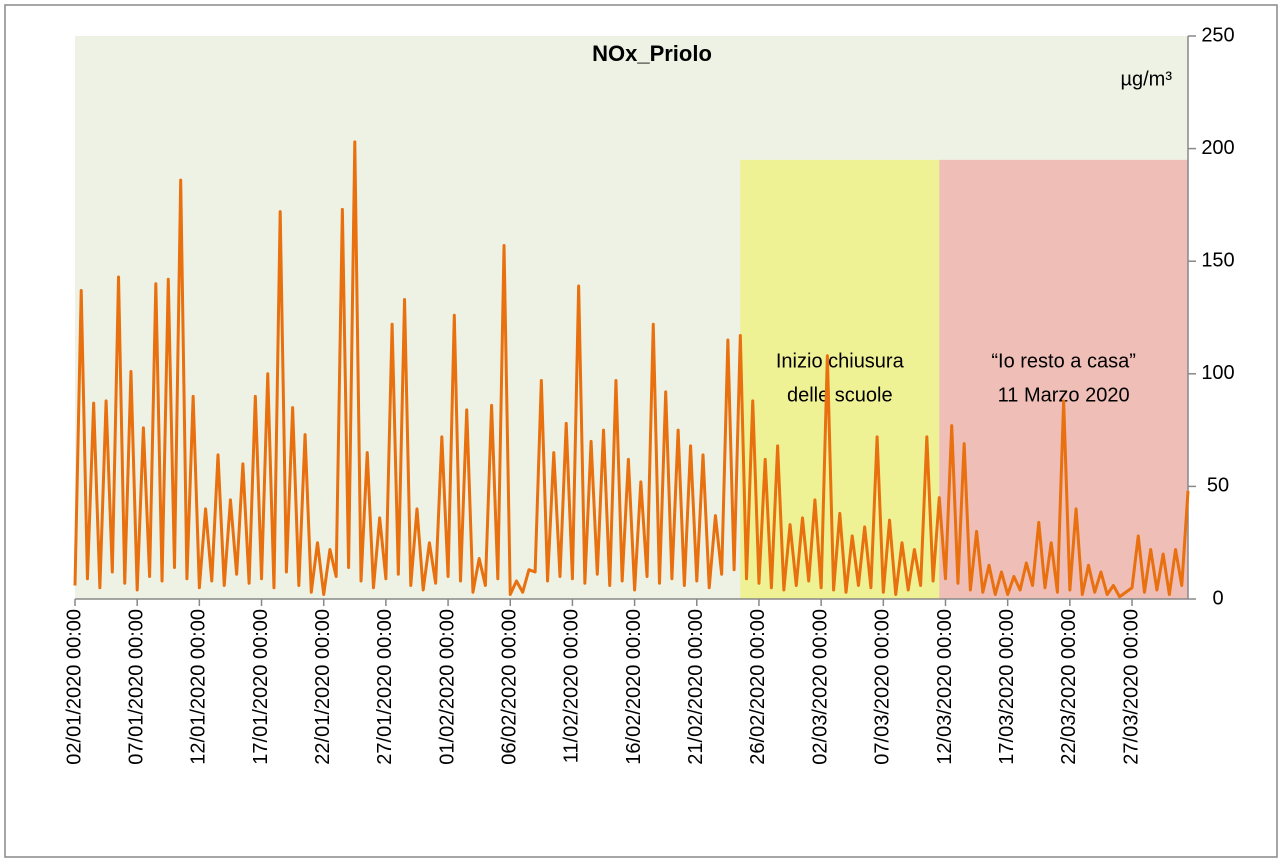  What do you see at coordinates (261, 687) in the screenshot?
I see `x-tick-label: 17/01/2020 00:00` at bounding box center [261, 687].